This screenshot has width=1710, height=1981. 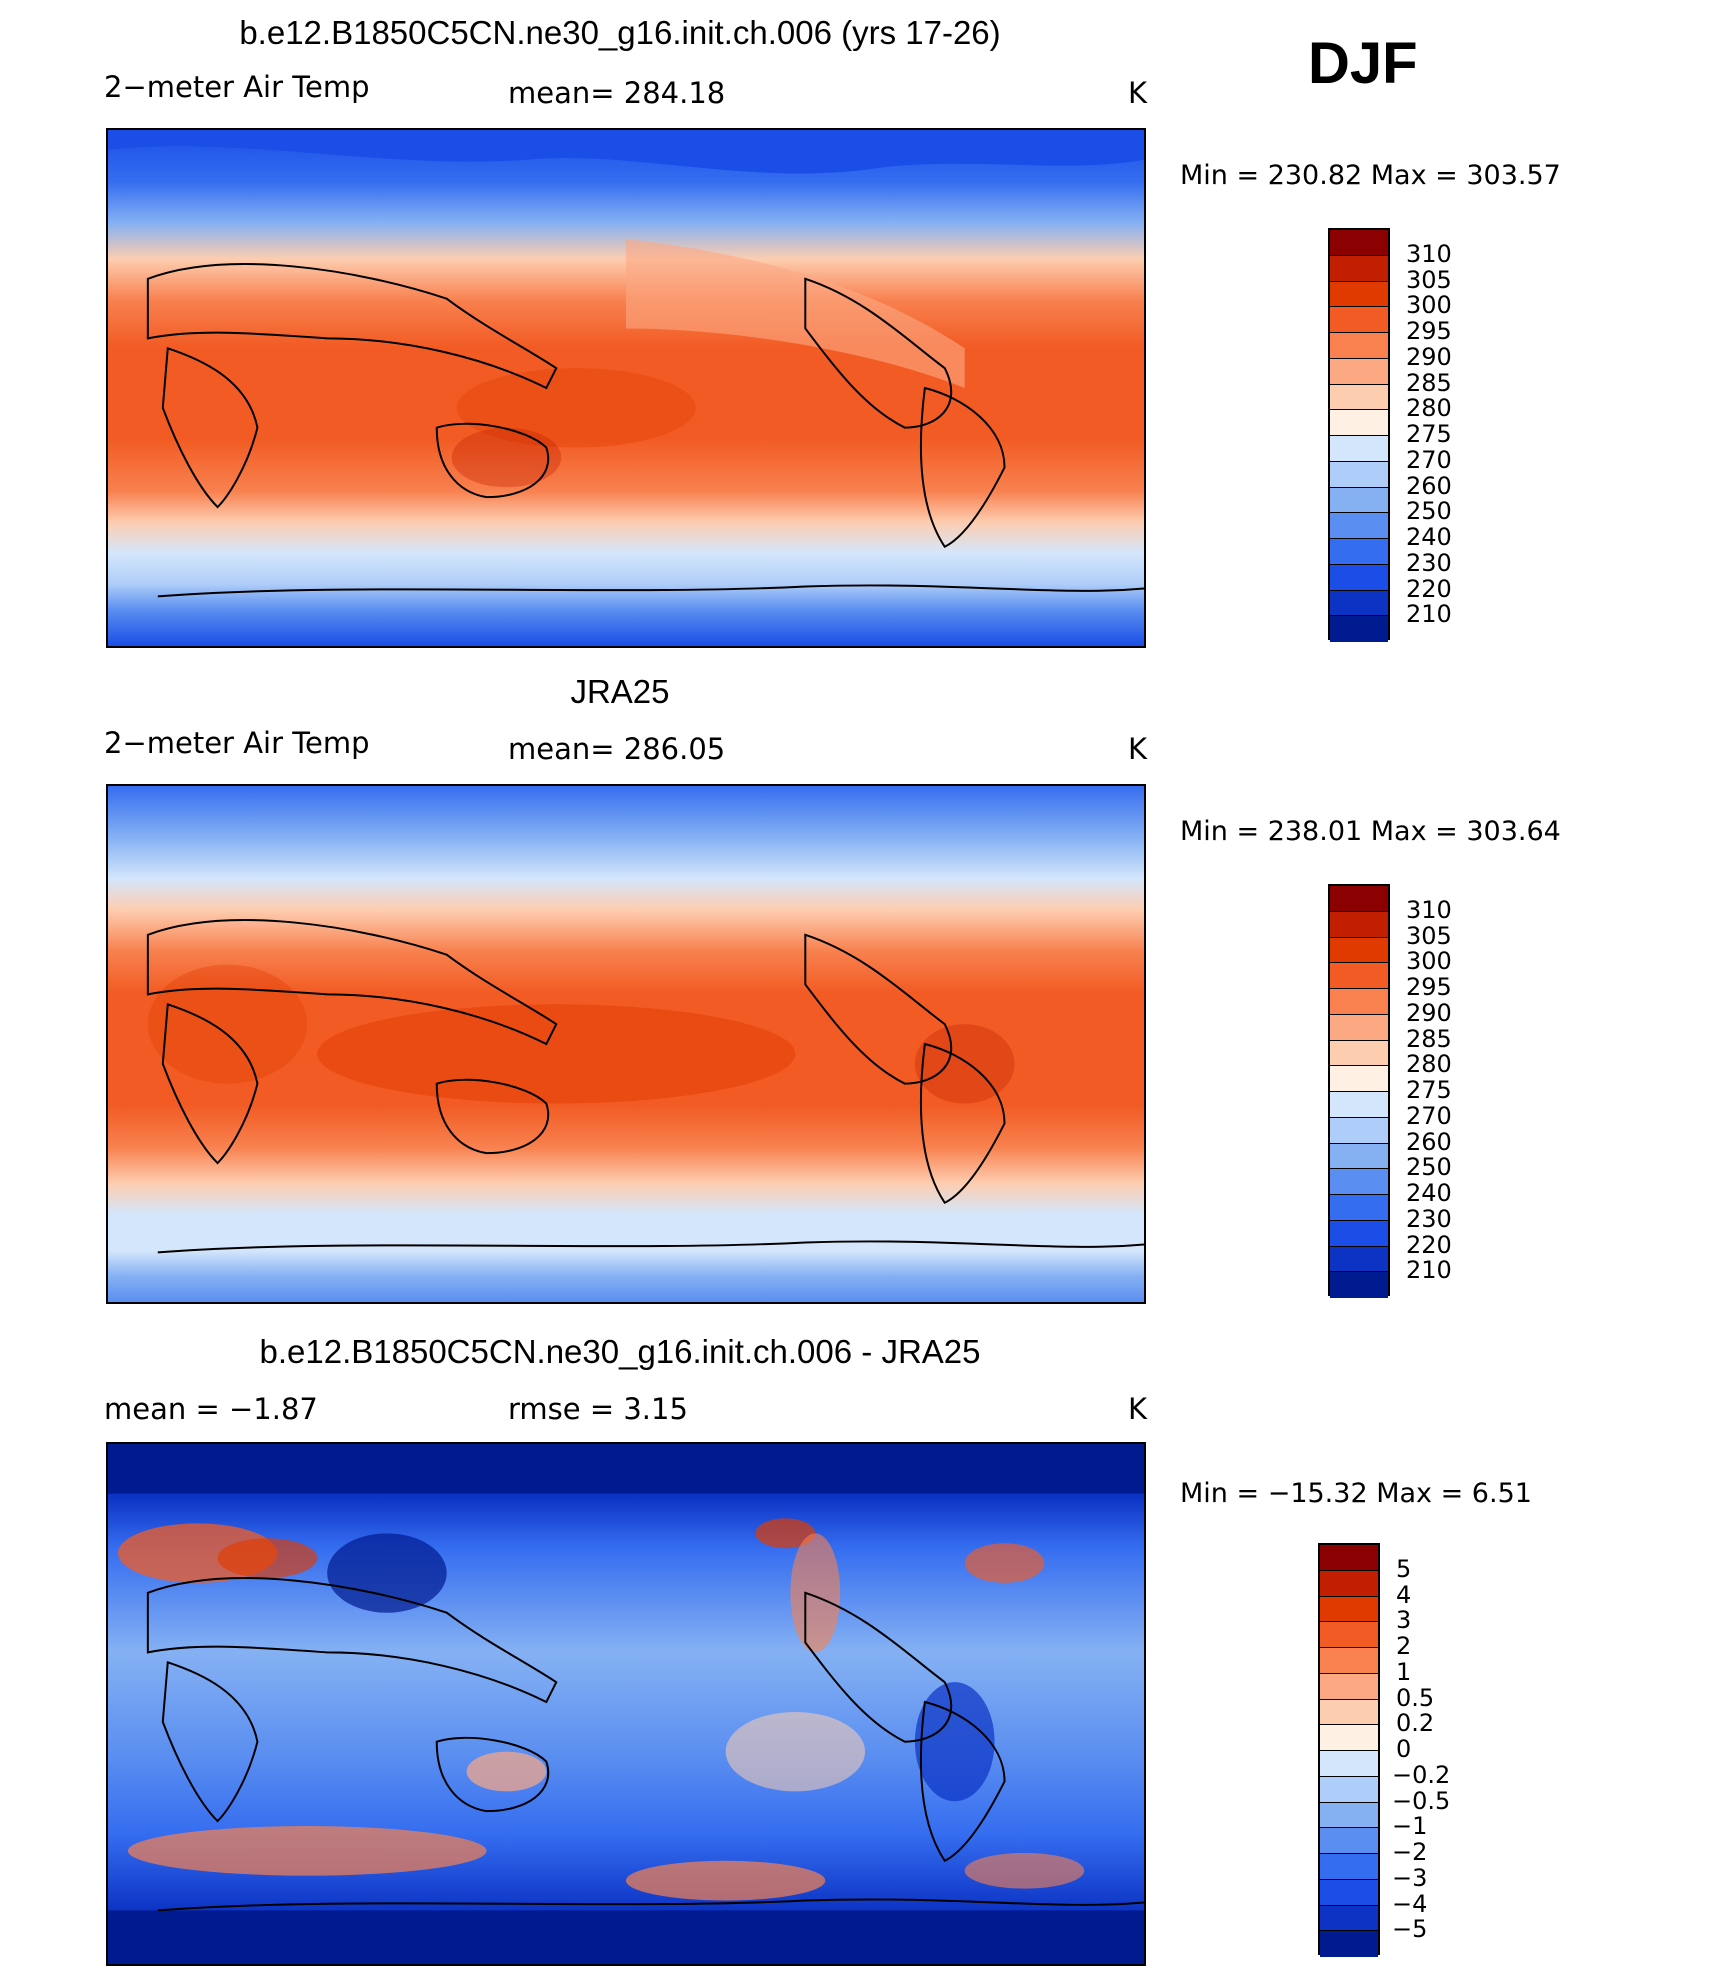 What do you see at coordinates (1415, 1697) in the screenshot?
I see `colorbar-tick-label: 0.5` at bounding box center [1415, 1697].